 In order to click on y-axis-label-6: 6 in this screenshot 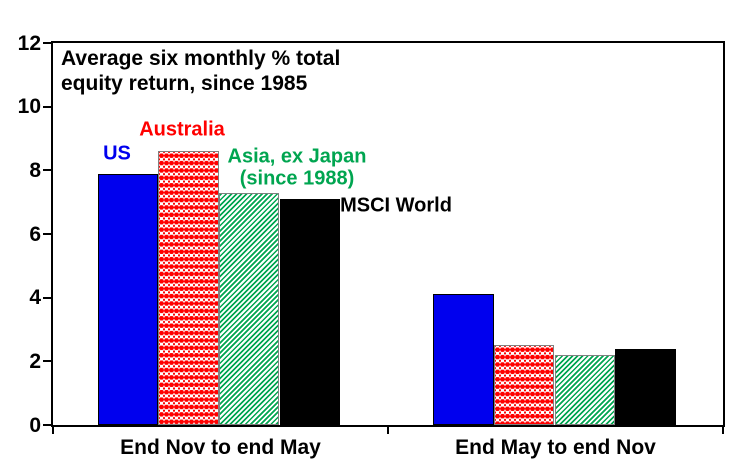, I will do `click(35, 234)`.